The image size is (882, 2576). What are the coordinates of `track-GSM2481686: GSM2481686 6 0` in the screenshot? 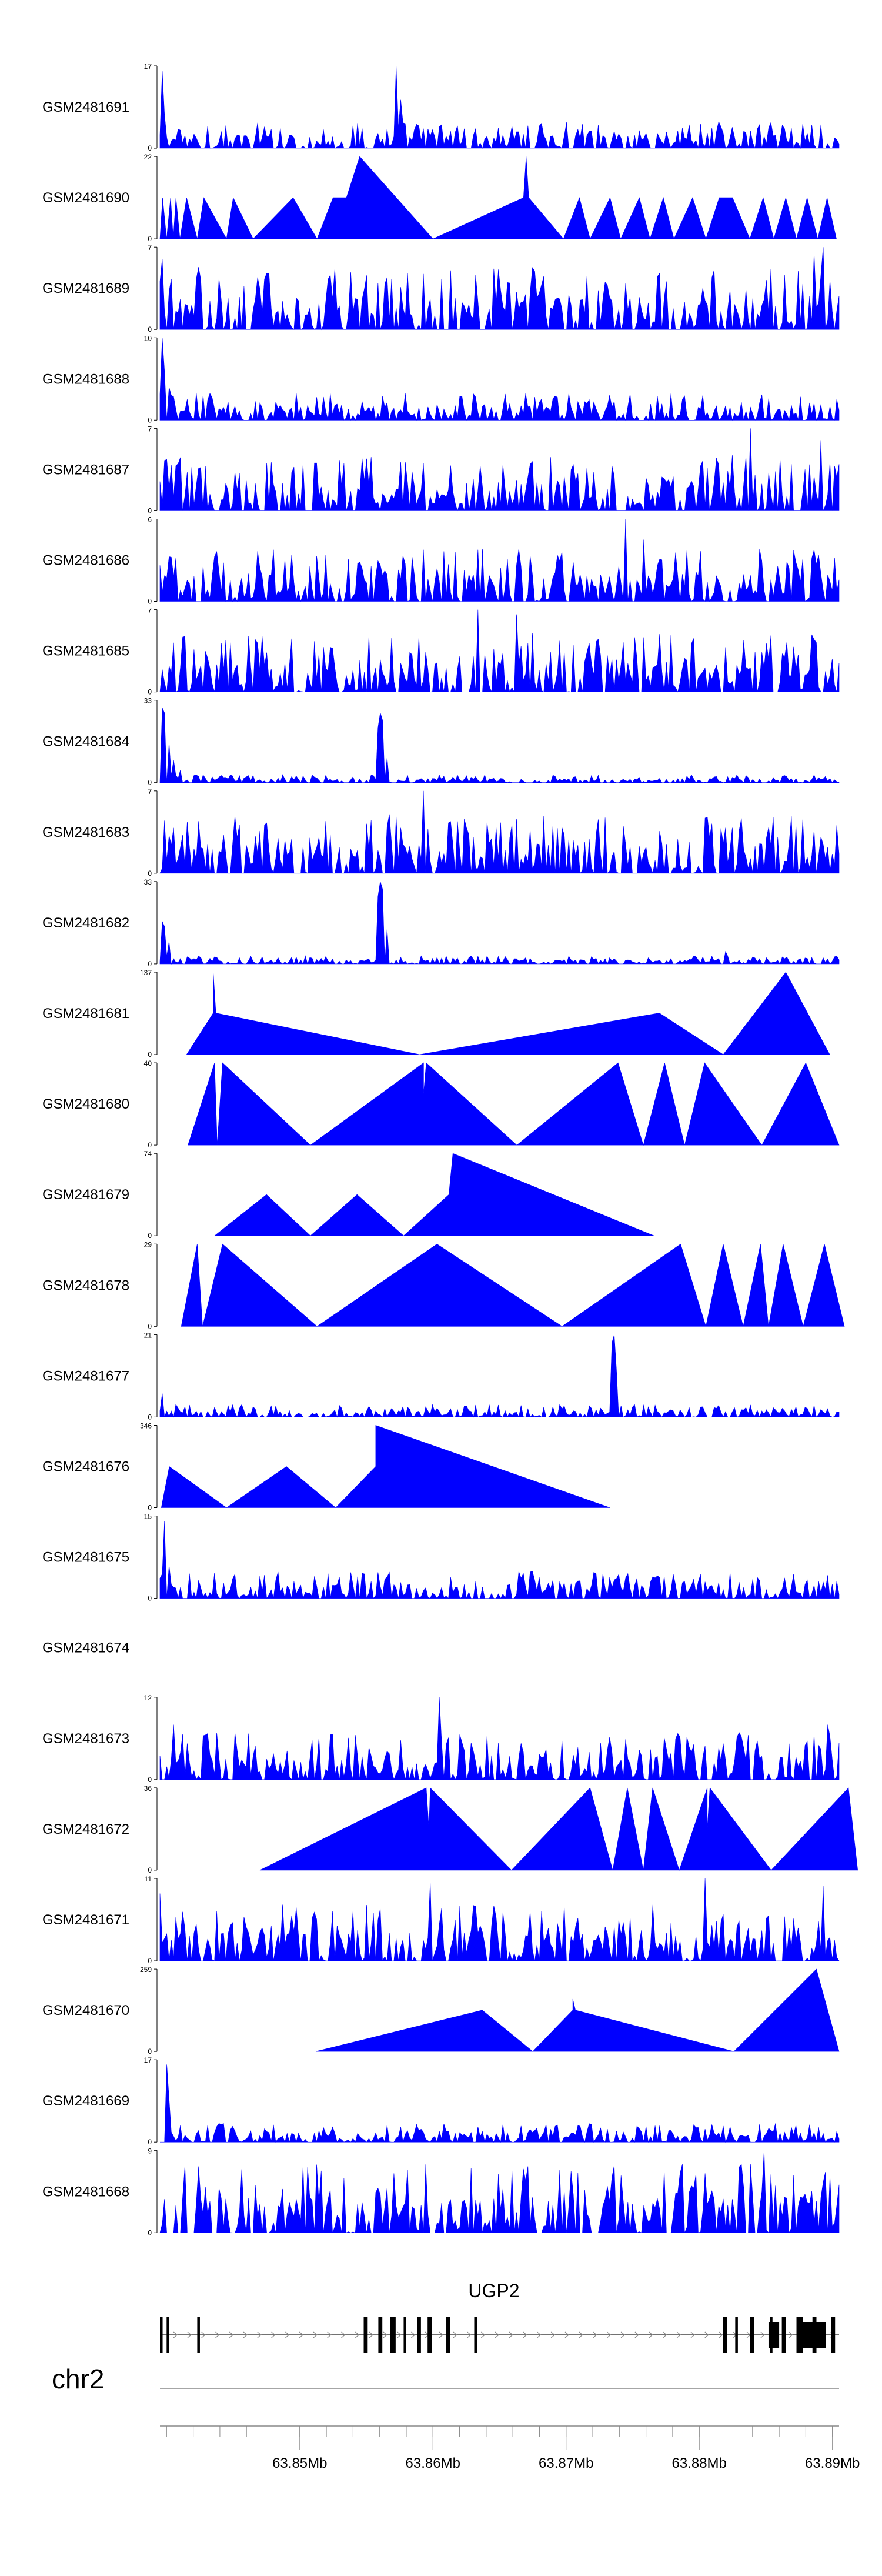 It's located at (441, 561).